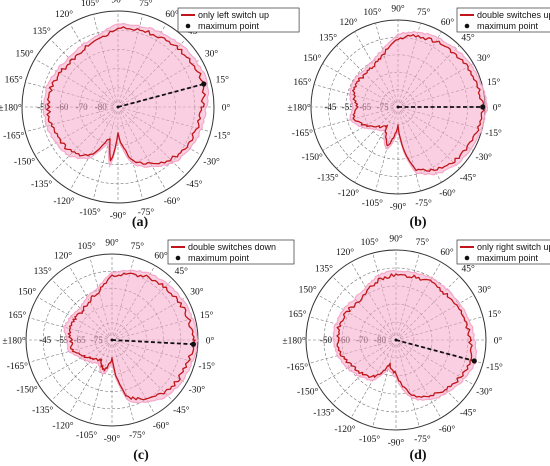 Image resolution: width=550 pixels, height=466 pixels. Describe the element at coordinates (417, 455) in the screenshot. I see `panel-label: (d)` at that location.